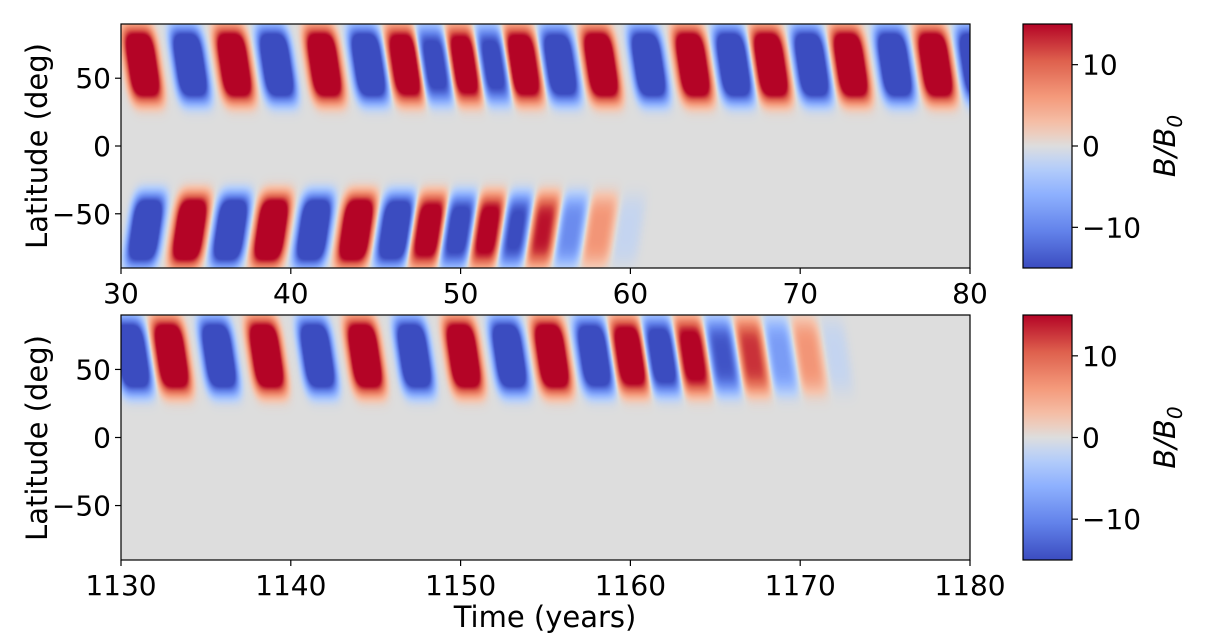 This screenshot has height=634, width=1208. I want to click on x-tick-label: 1150, so click(460, 585).